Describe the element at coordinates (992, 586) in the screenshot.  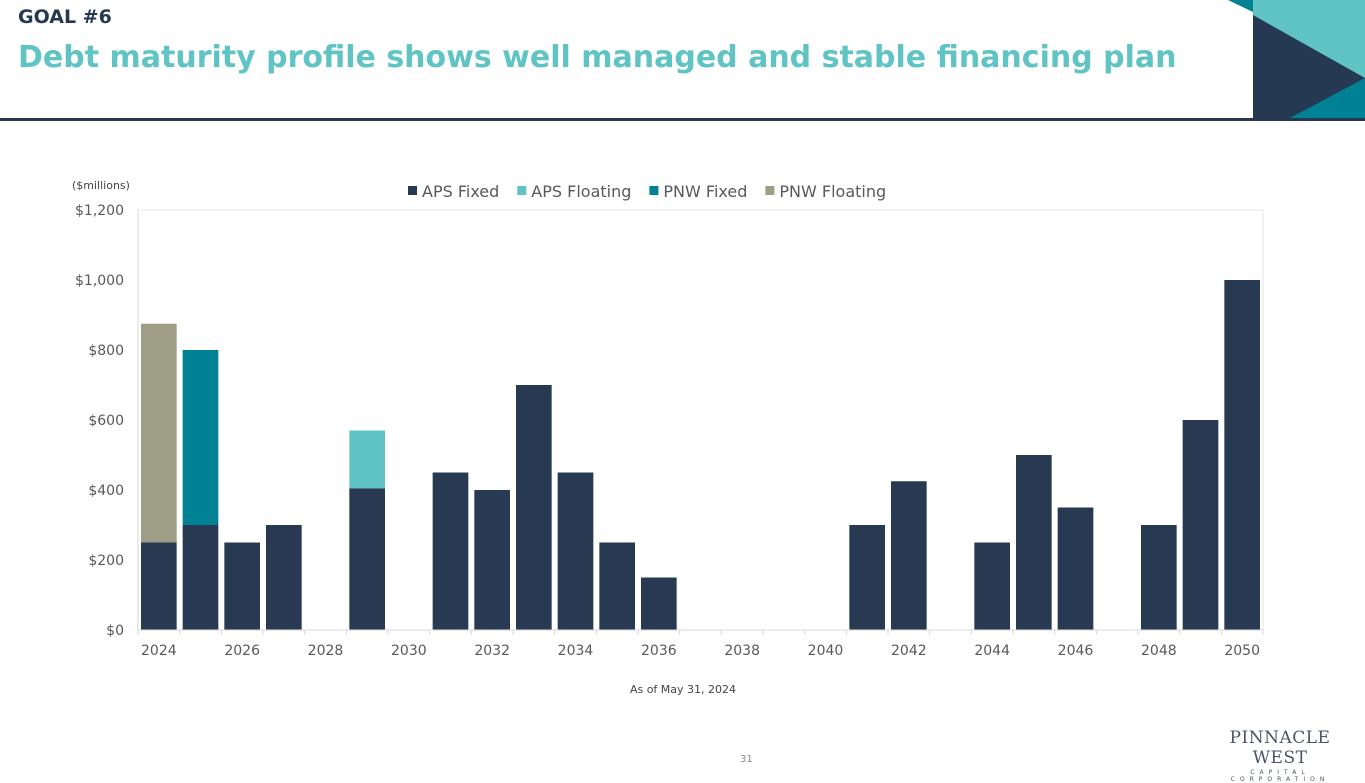
I see `bar-aps-fixed-2044` at that location.